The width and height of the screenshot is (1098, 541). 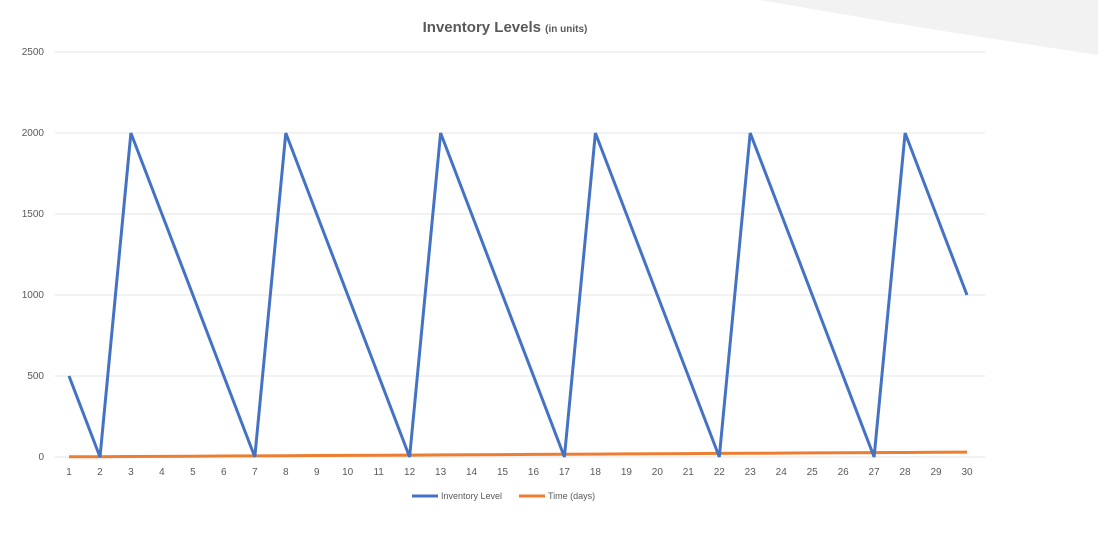 I want to click on x-tick-label-25: 25, so click(x=813, y=472).